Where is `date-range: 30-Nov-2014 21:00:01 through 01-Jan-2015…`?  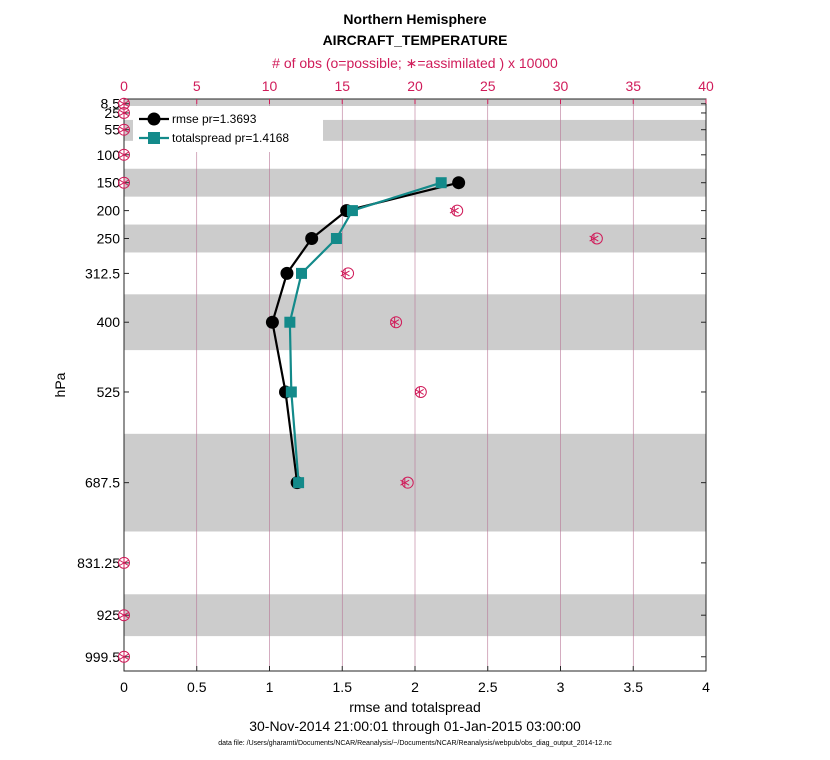
date-range: 30-Nov-2014 21:00:01 through 01-Jan-2015… is located at coordinates (415, 726).